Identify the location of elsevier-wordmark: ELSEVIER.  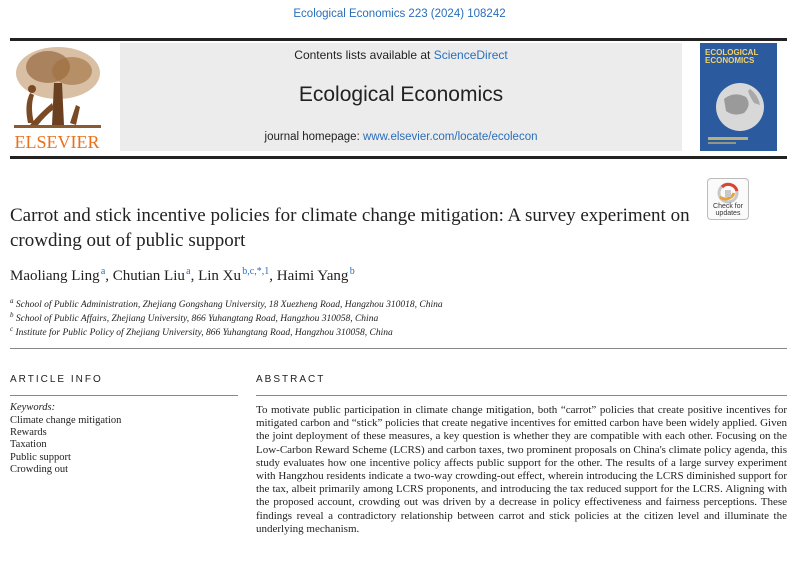
(57, 142).